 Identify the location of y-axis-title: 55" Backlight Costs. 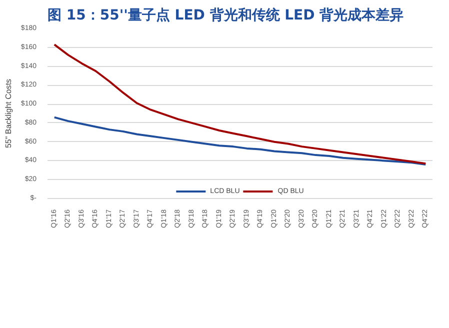
(8, 113).